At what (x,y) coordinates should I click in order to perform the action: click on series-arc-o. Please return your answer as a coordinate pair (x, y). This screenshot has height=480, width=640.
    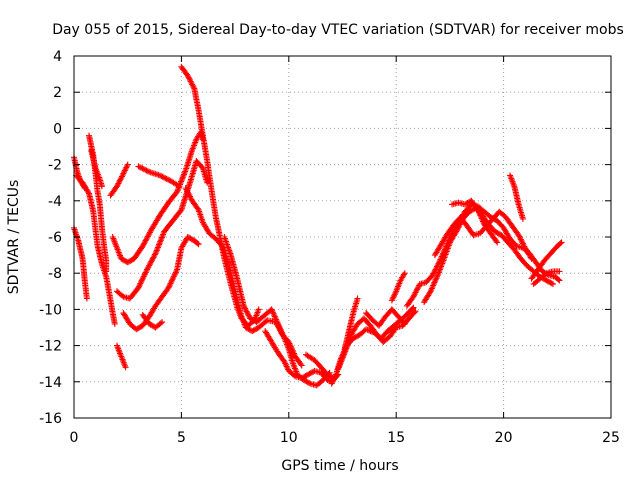
    Looking at the image, I should click on (277, 311).